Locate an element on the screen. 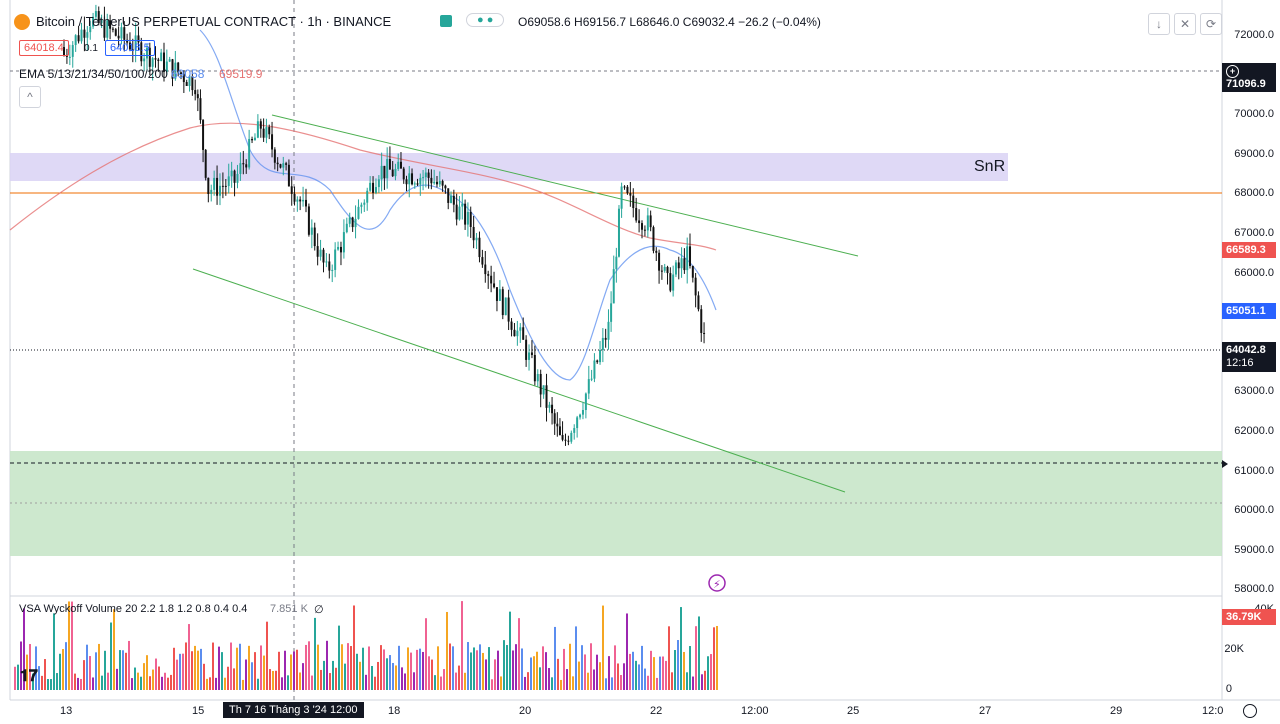 This screenshot has width=1280, height=724. snr-zone is located at coordinates (509, 167).